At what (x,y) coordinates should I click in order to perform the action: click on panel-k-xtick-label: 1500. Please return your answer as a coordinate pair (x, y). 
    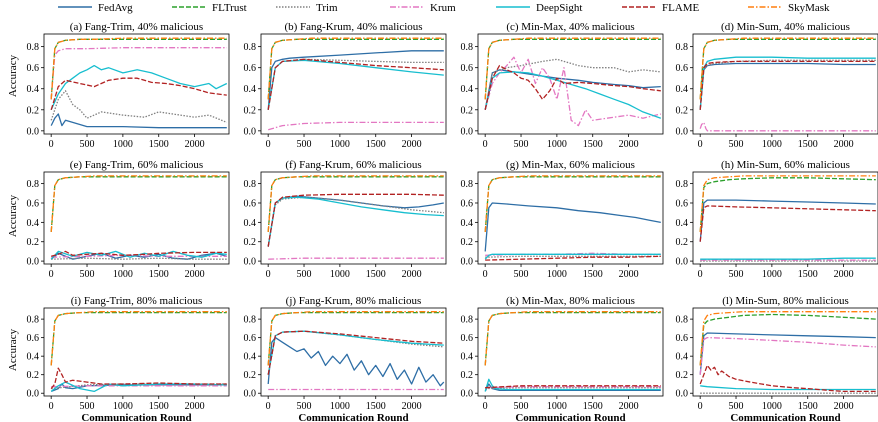
    Looking at the image, I should click on (593, 406).